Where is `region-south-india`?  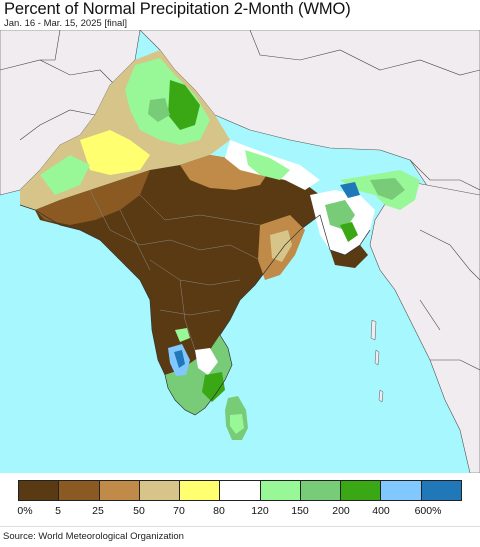 region-south-india is located at coordinates (198, 375).